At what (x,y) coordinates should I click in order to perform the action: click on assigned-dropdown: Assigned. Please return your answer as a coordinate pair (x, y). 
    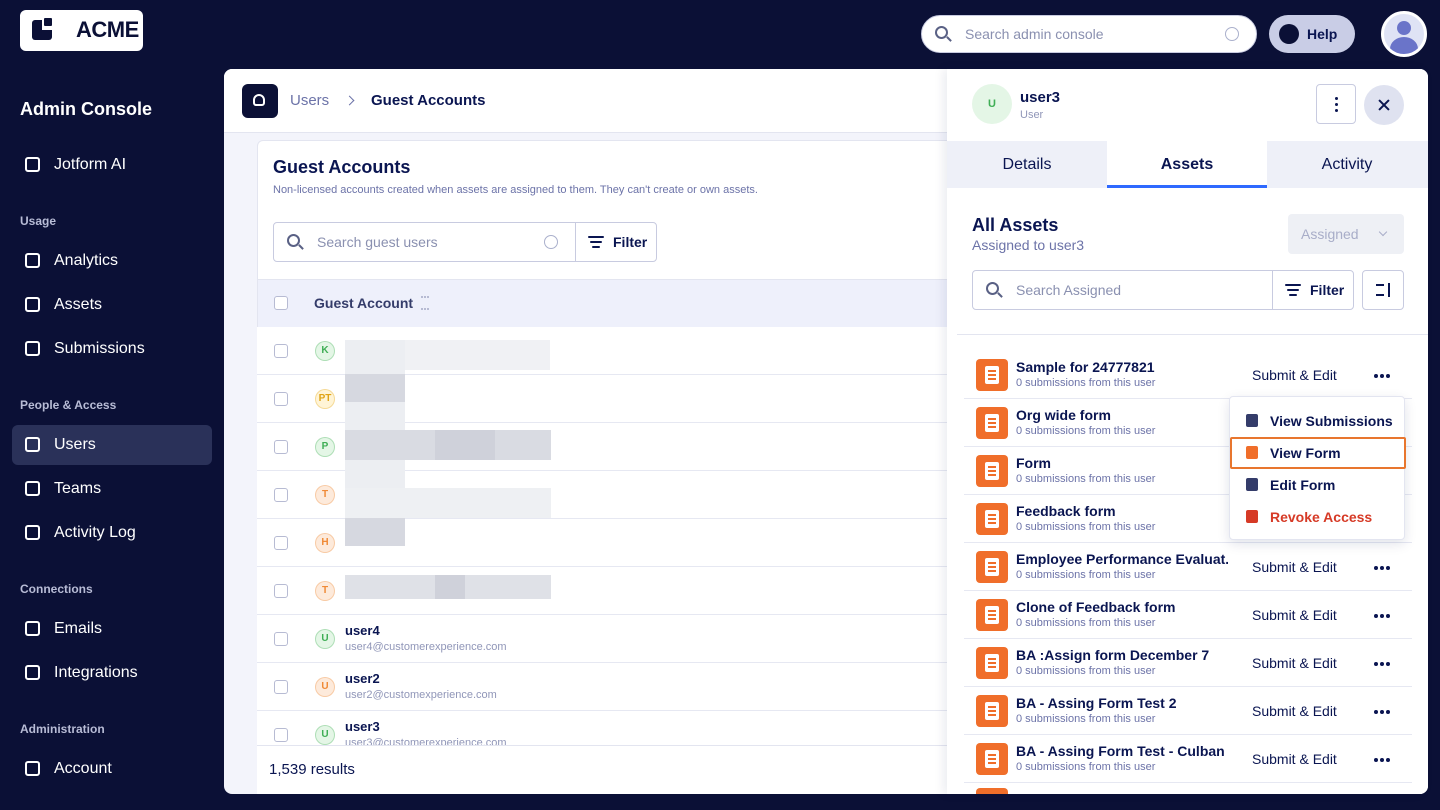
    Looking at the image, I should click on (1346, 234).